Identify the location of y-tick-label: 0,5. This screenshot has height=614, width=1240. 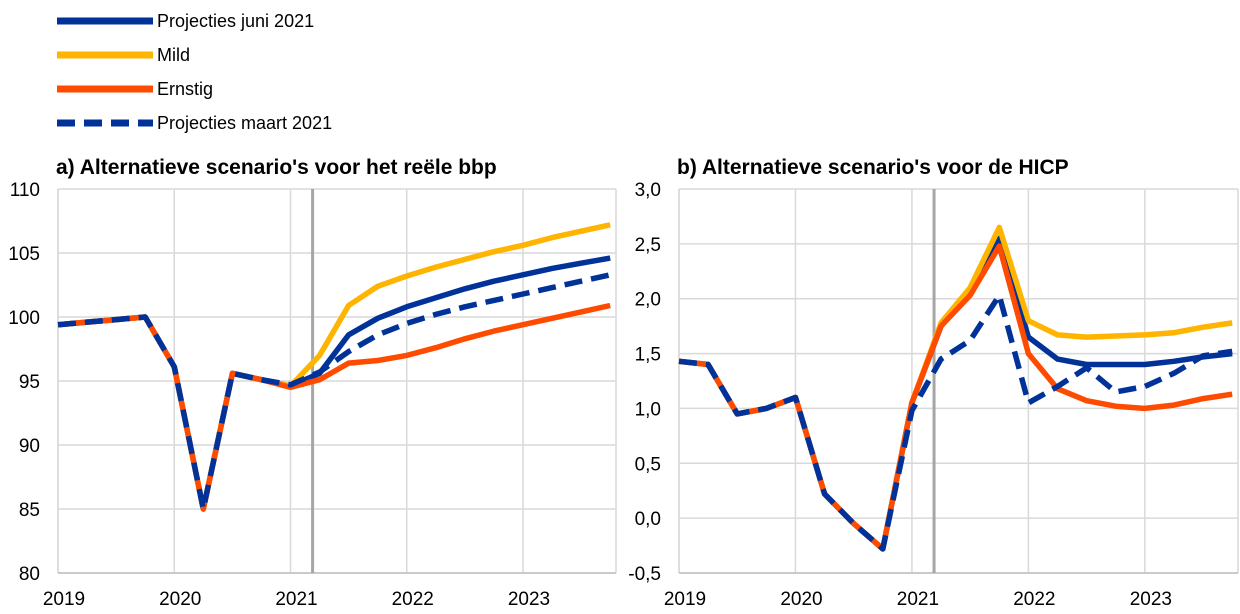
(648, 464).